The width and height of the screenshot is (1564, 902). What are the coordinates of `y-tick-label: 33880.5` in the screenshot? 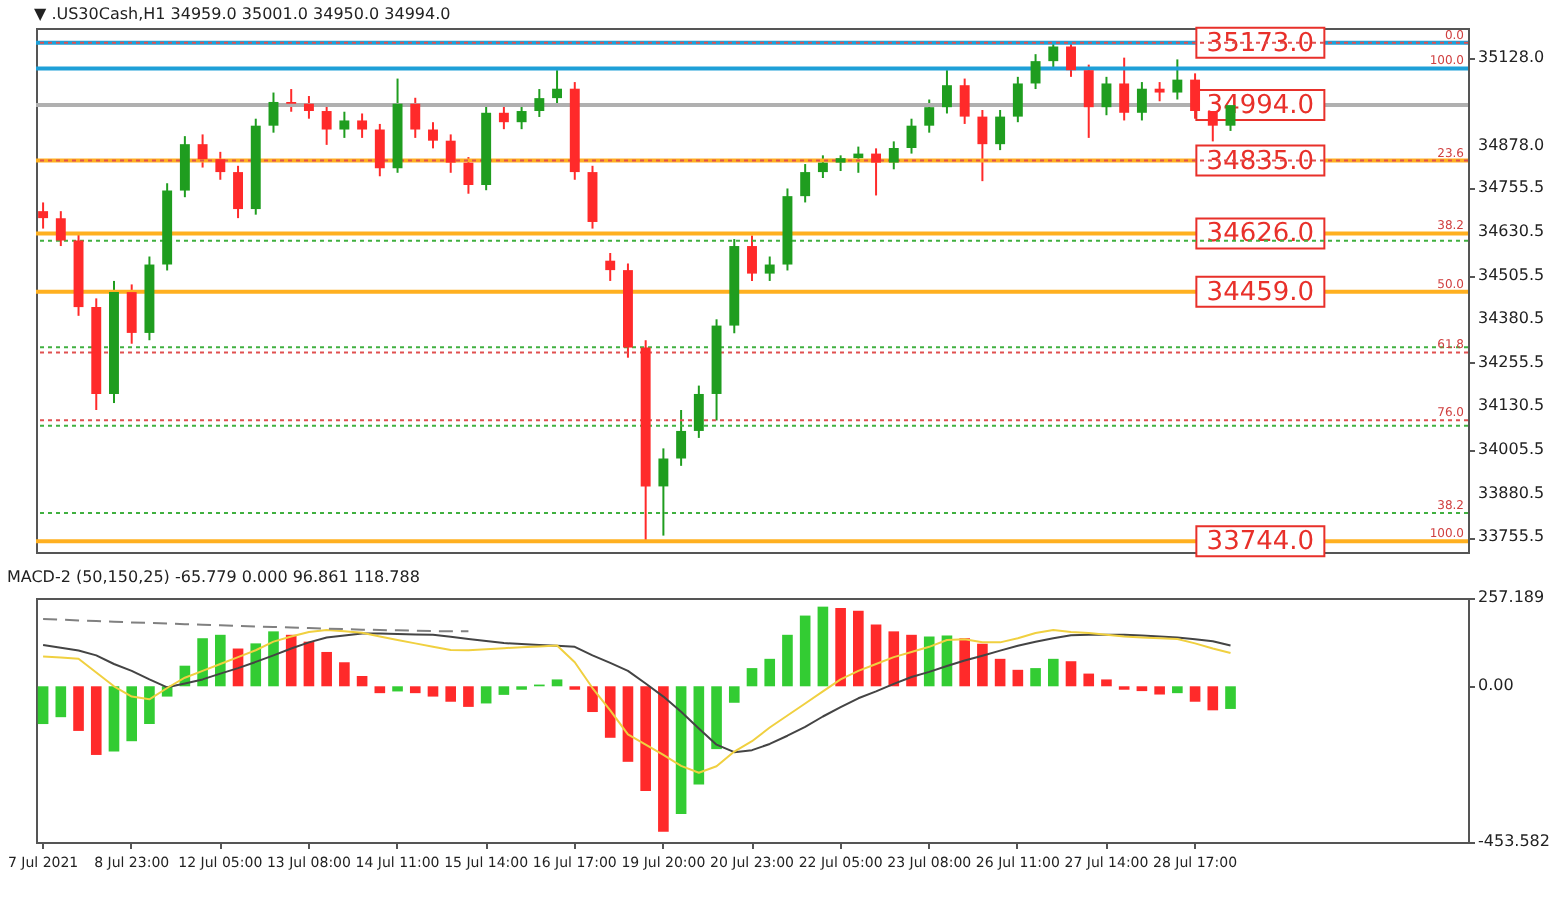 It's located at (1511, 492).